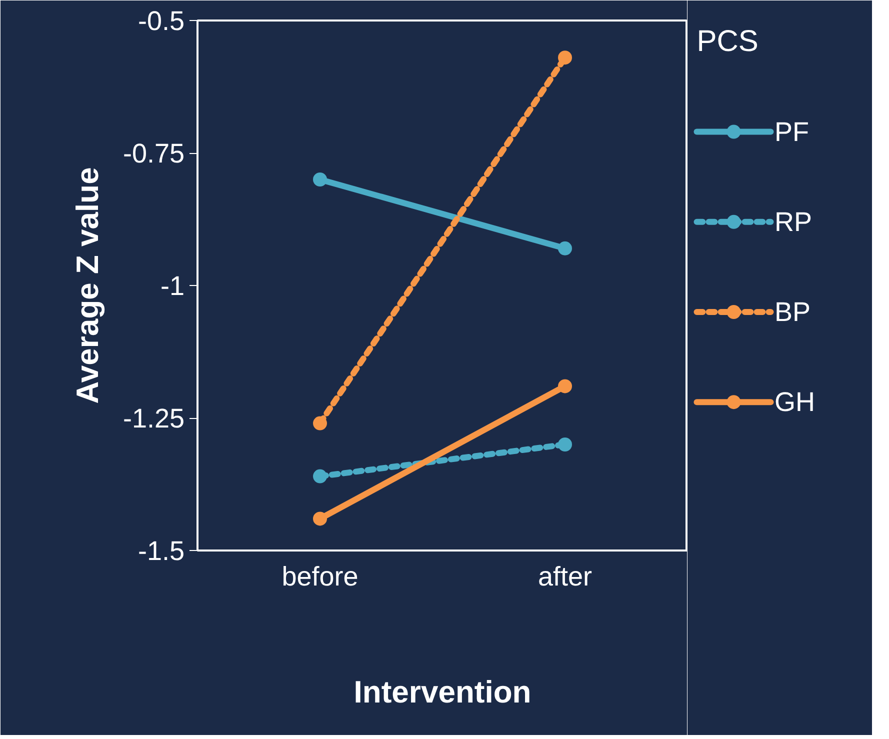  What do you see at coordinates (443, 692) in the screenshot?
I see `x-axis-title: Intervention` at bounding box center [443, 692].